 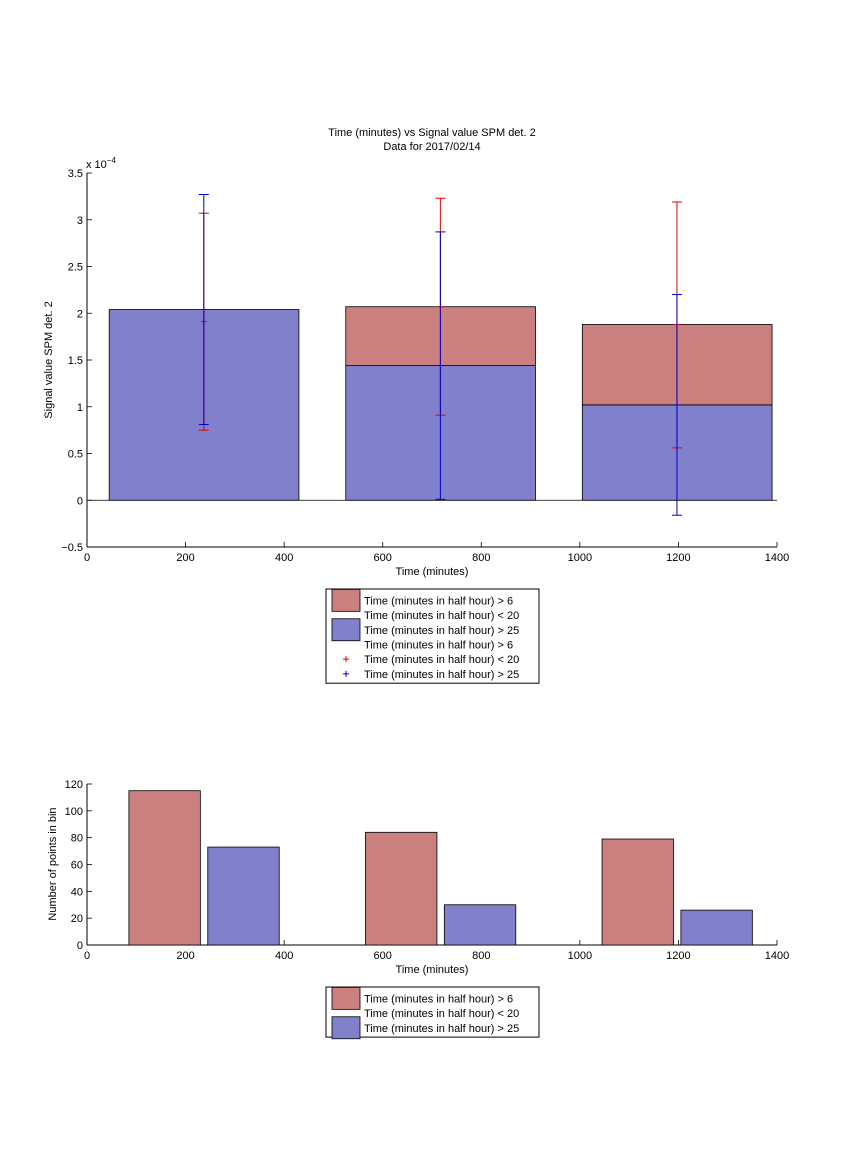 I want to click on bottom-legend-label: Time (minutes in half hour) > 25, so click(x=441, y=1029).